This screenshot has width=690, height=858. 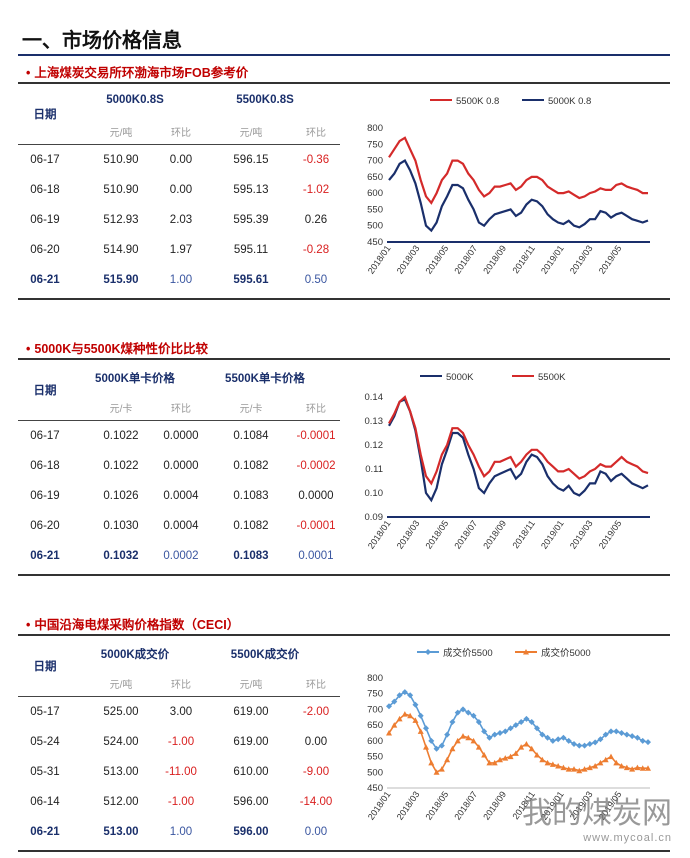 I want to click on legend-marker, so click(x=526, y=652).